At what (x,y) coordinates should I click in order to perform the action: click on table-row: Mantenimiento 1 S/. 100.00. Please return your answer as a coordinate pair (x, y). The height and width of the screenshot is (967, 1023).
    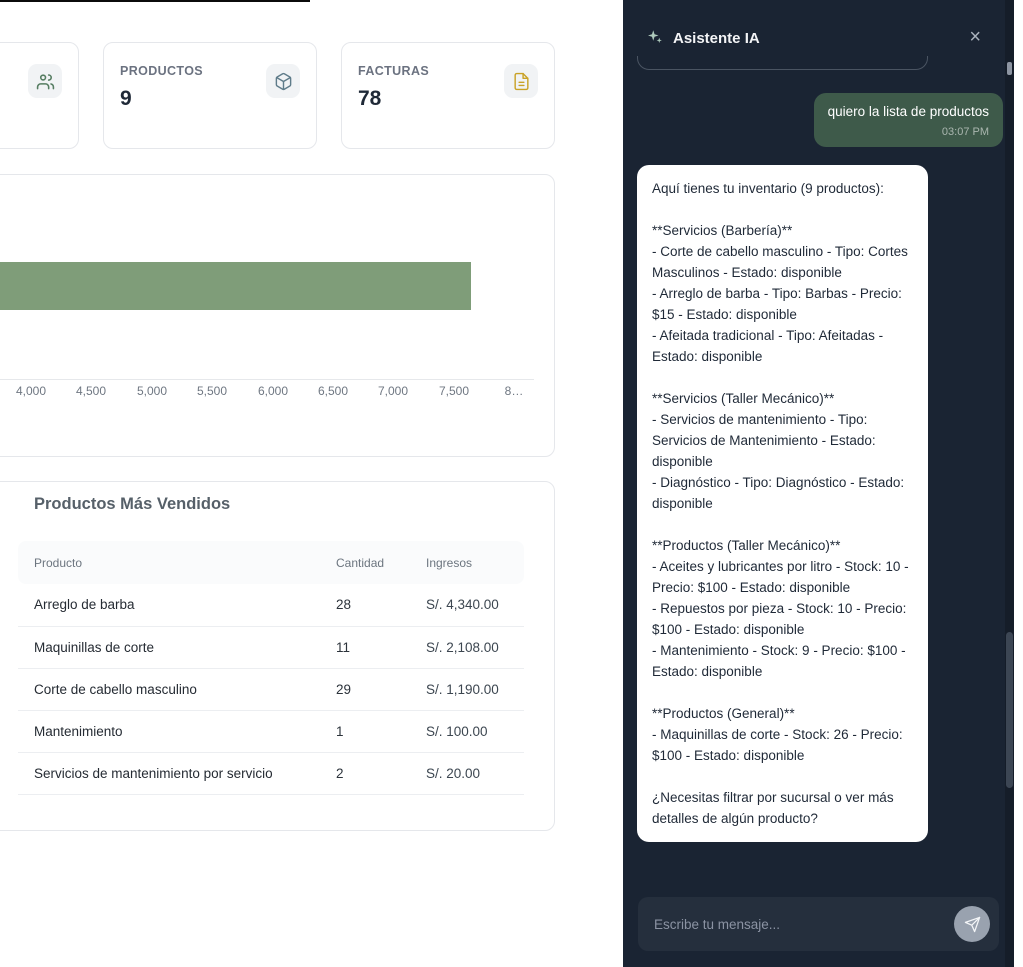
    Looking at the image, I should click on (271, 731).